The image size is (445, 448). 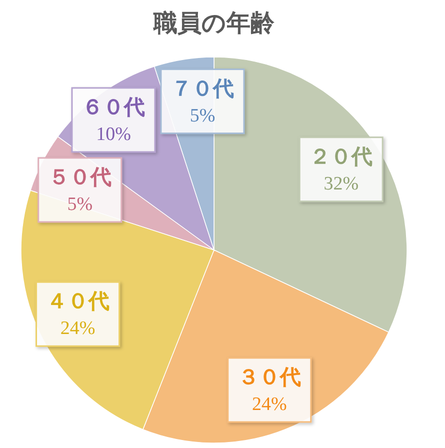 What do you see at coordinates (78, 301) in the screenshot?
I see `slice-label: ４０代` at bounding box center [78, 301].